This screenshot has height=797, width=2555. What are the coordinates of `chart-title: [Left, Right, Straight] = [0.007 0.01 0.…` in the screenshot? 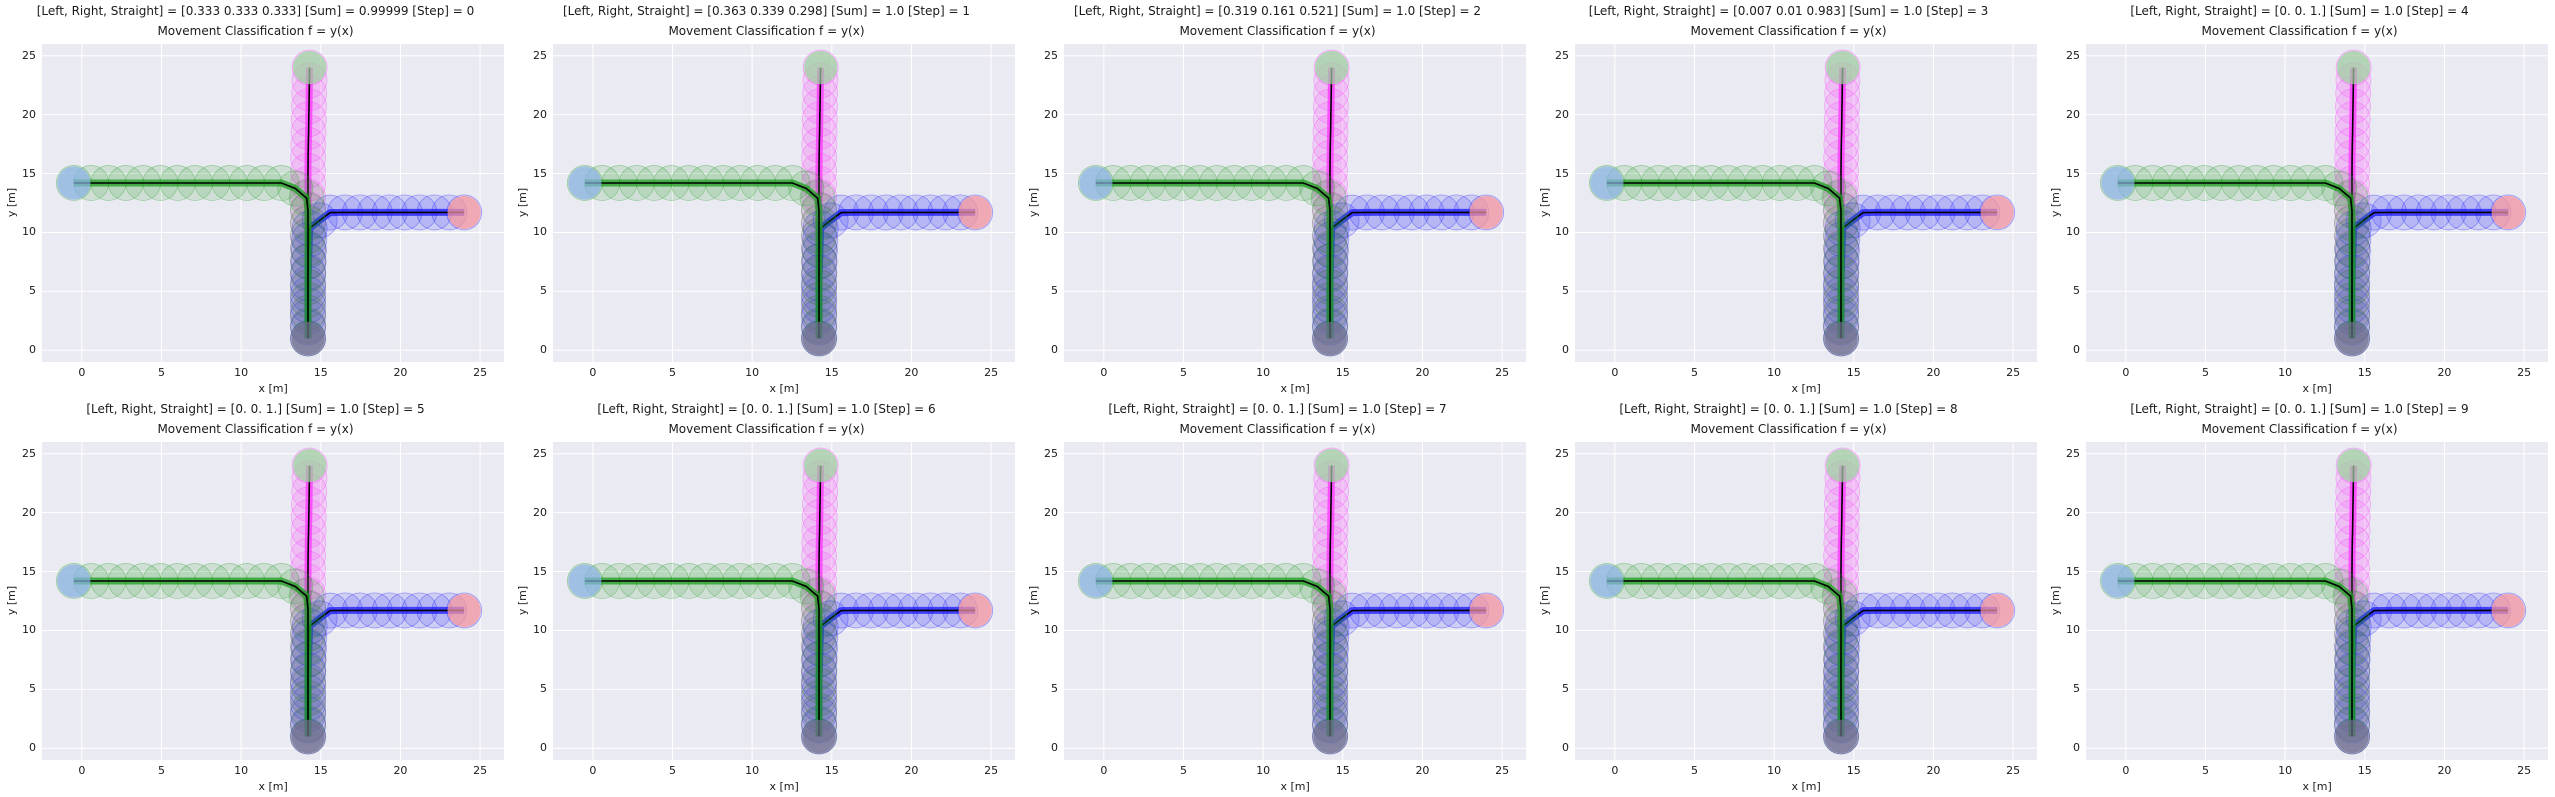 It's located at (1788, 11).